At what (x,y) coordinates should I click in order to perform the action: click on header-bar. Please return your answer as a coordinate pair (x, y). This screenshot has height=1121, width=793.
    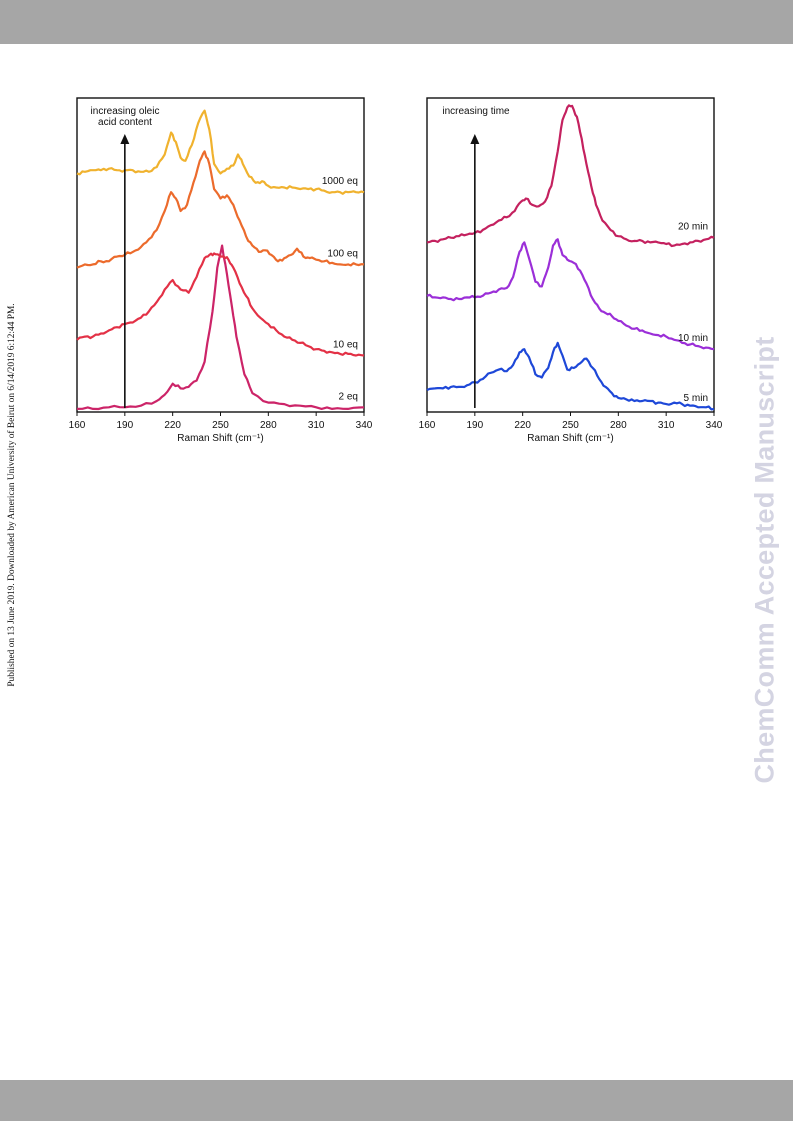
    Looking at the image, I should click on (396, 22).